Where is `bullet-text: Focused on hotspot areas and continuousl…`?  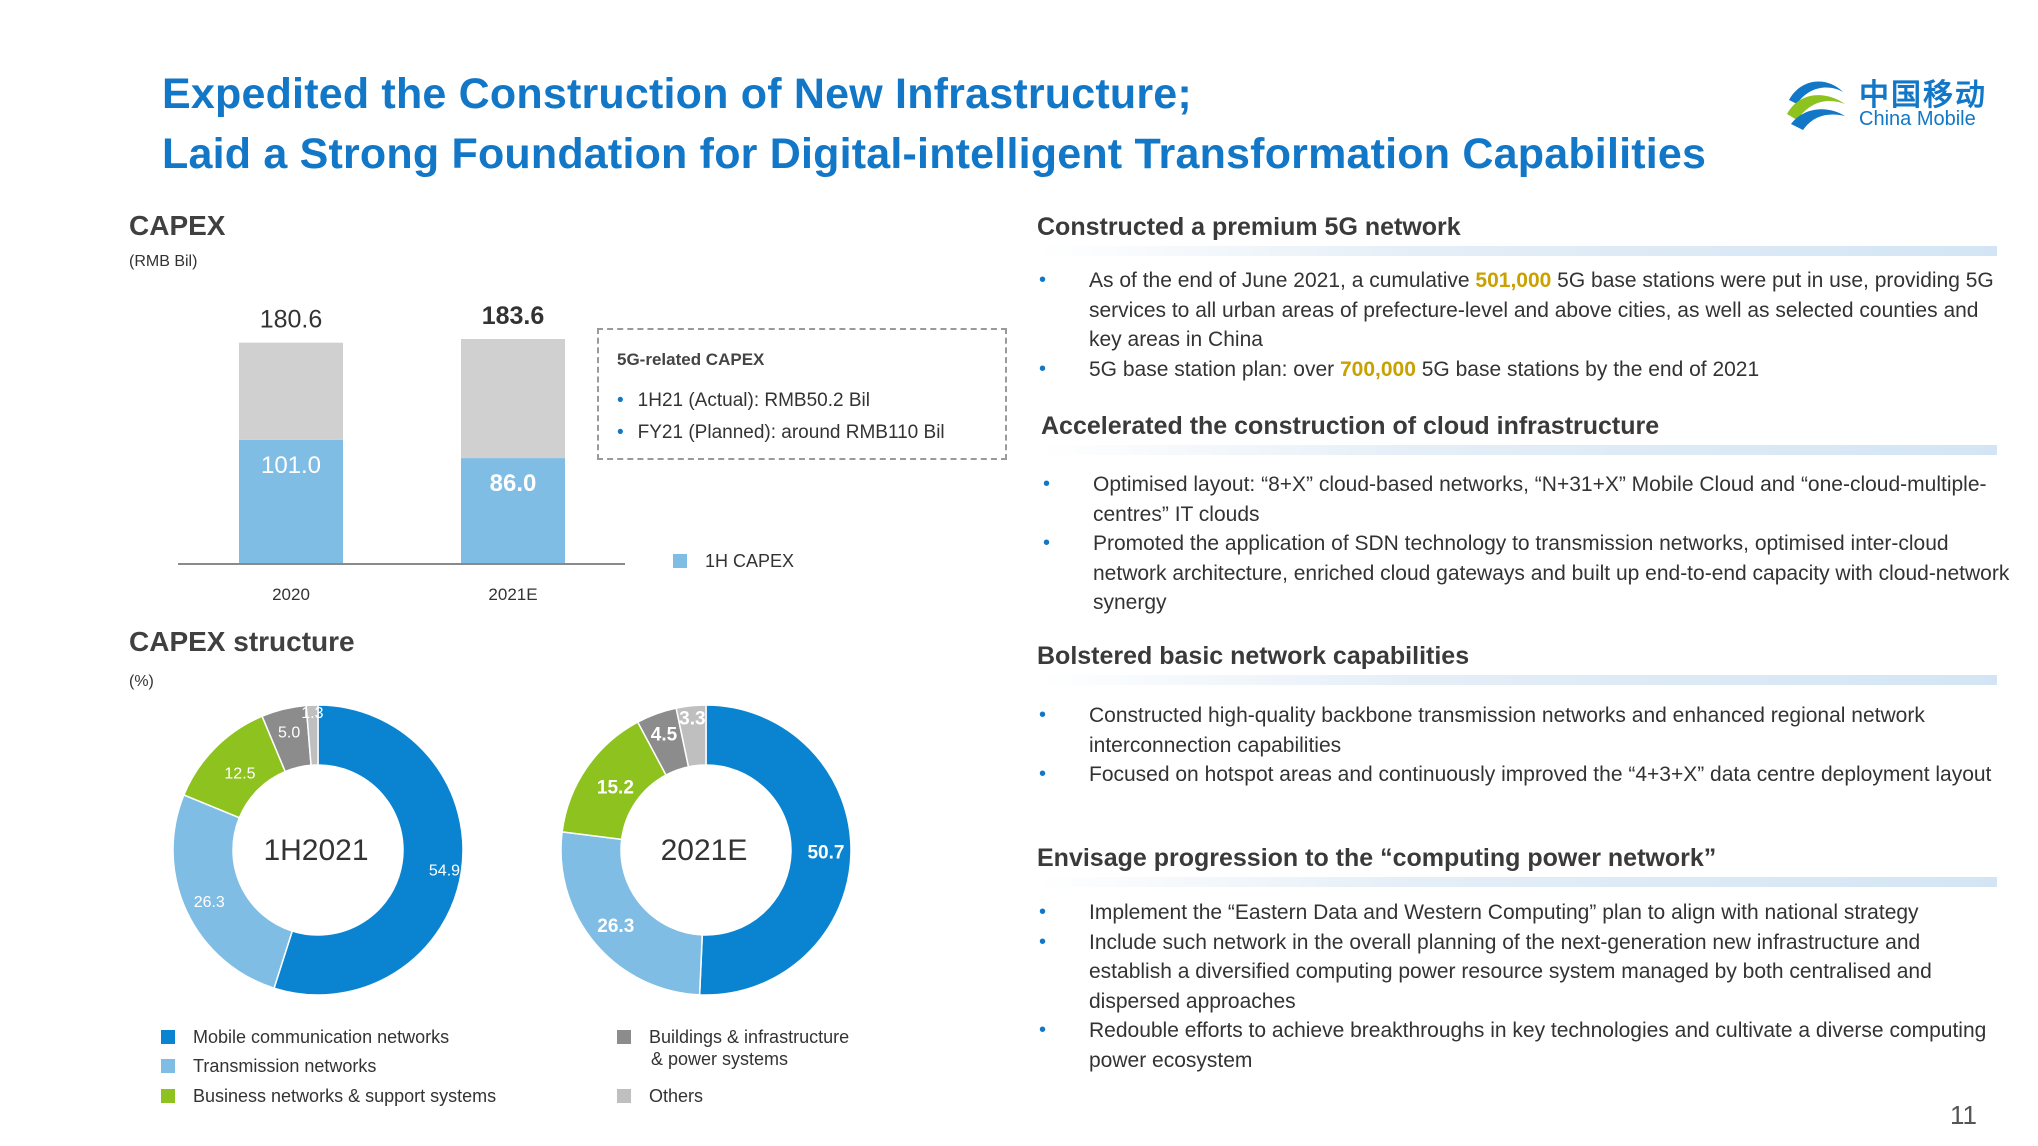
bullet-text: Focused on hotspot areas and continuousl… is located at coordinates (1540, 774).